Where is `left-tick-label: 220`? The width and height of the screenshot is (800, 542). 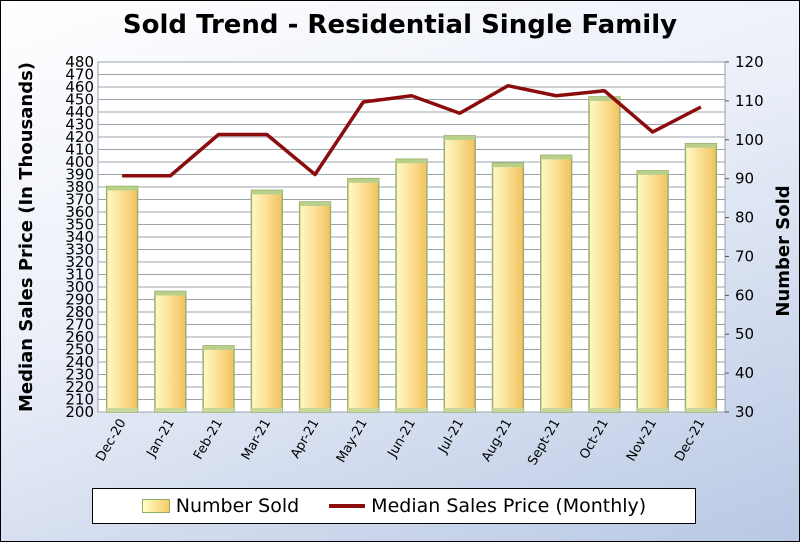
left-tick-label: 220 is located at coordinates (79, 387).